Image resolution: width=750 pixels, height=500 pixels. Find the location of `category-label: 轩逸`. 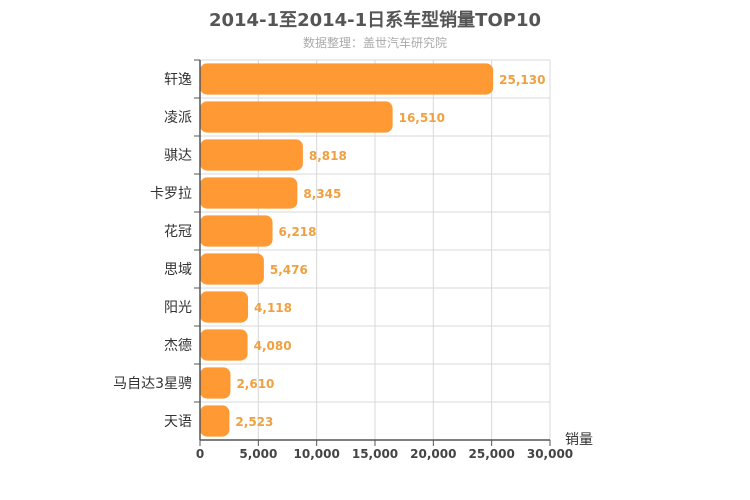

category-label: 轩逸 is located at coordinates (178, 80).